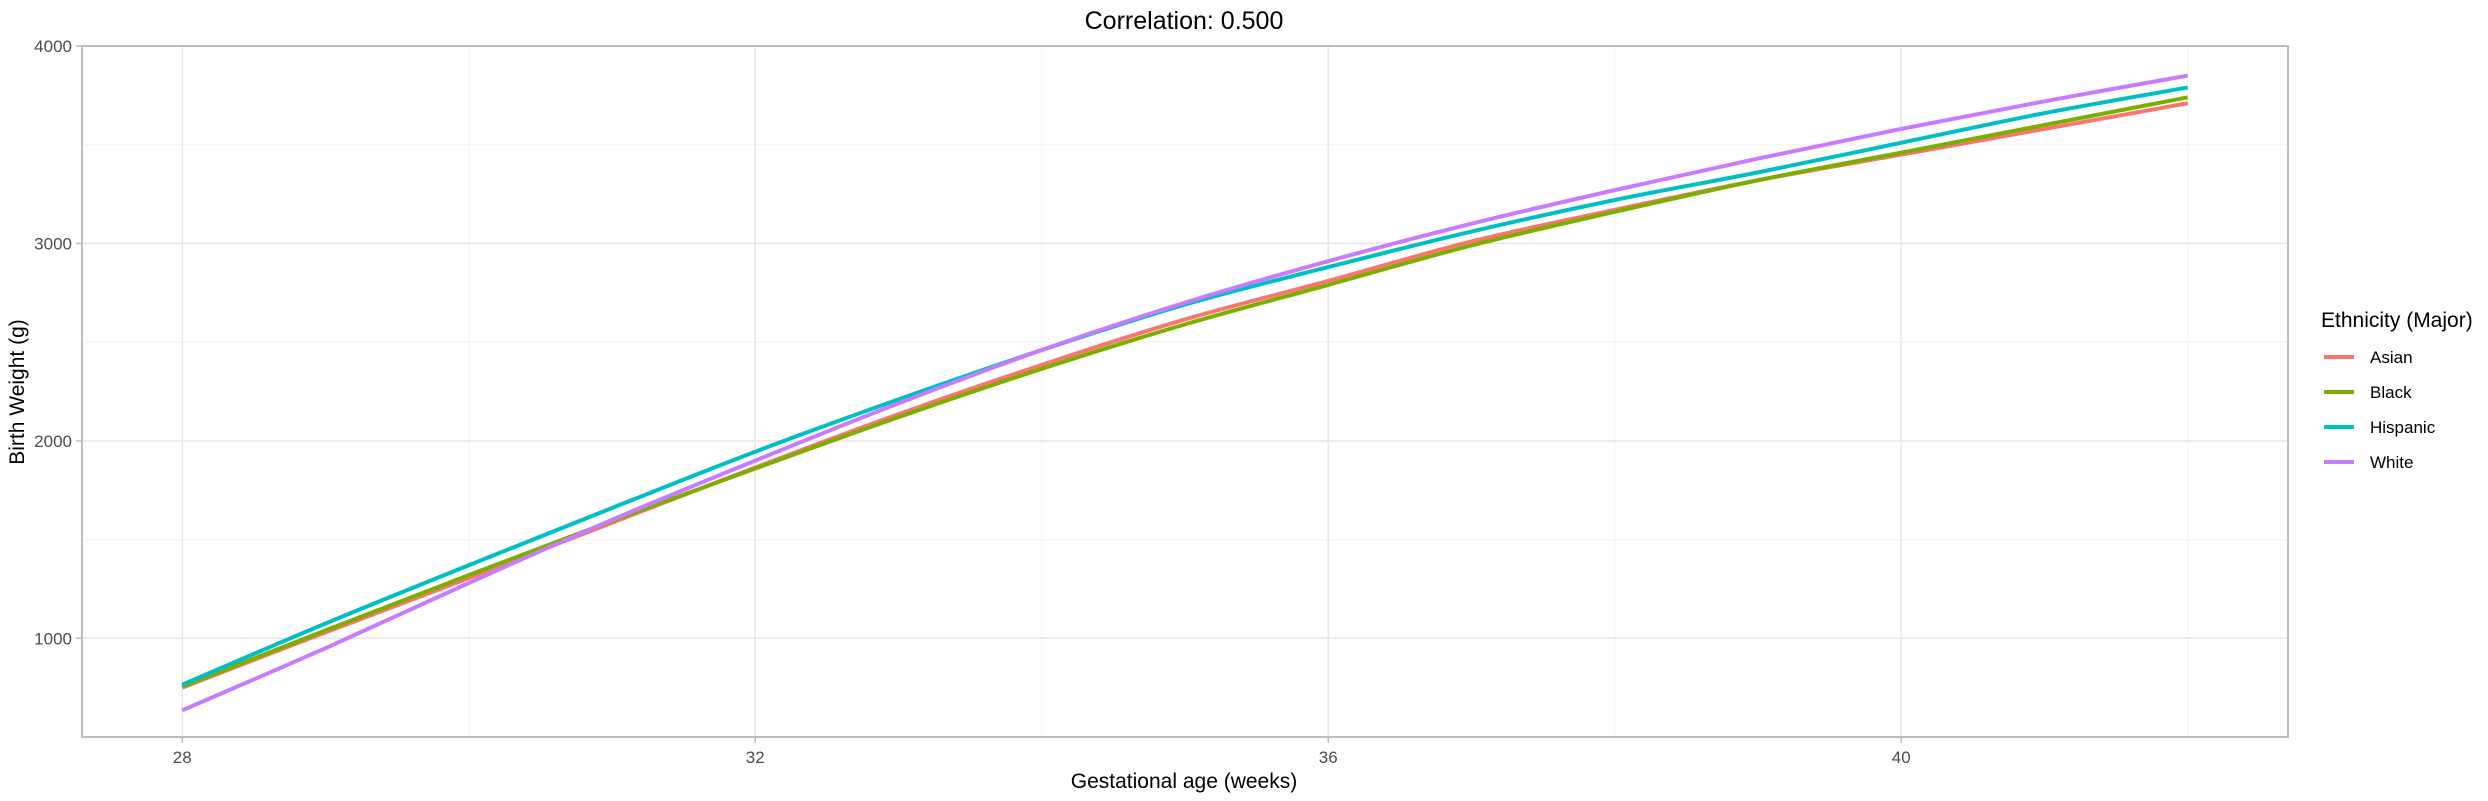 This screenshot has width=2488, height=801. Describe the element at coordinates (1042, 752) in the screenshot. I see `x-axis-ticks: 28 32 36 40` at that location.